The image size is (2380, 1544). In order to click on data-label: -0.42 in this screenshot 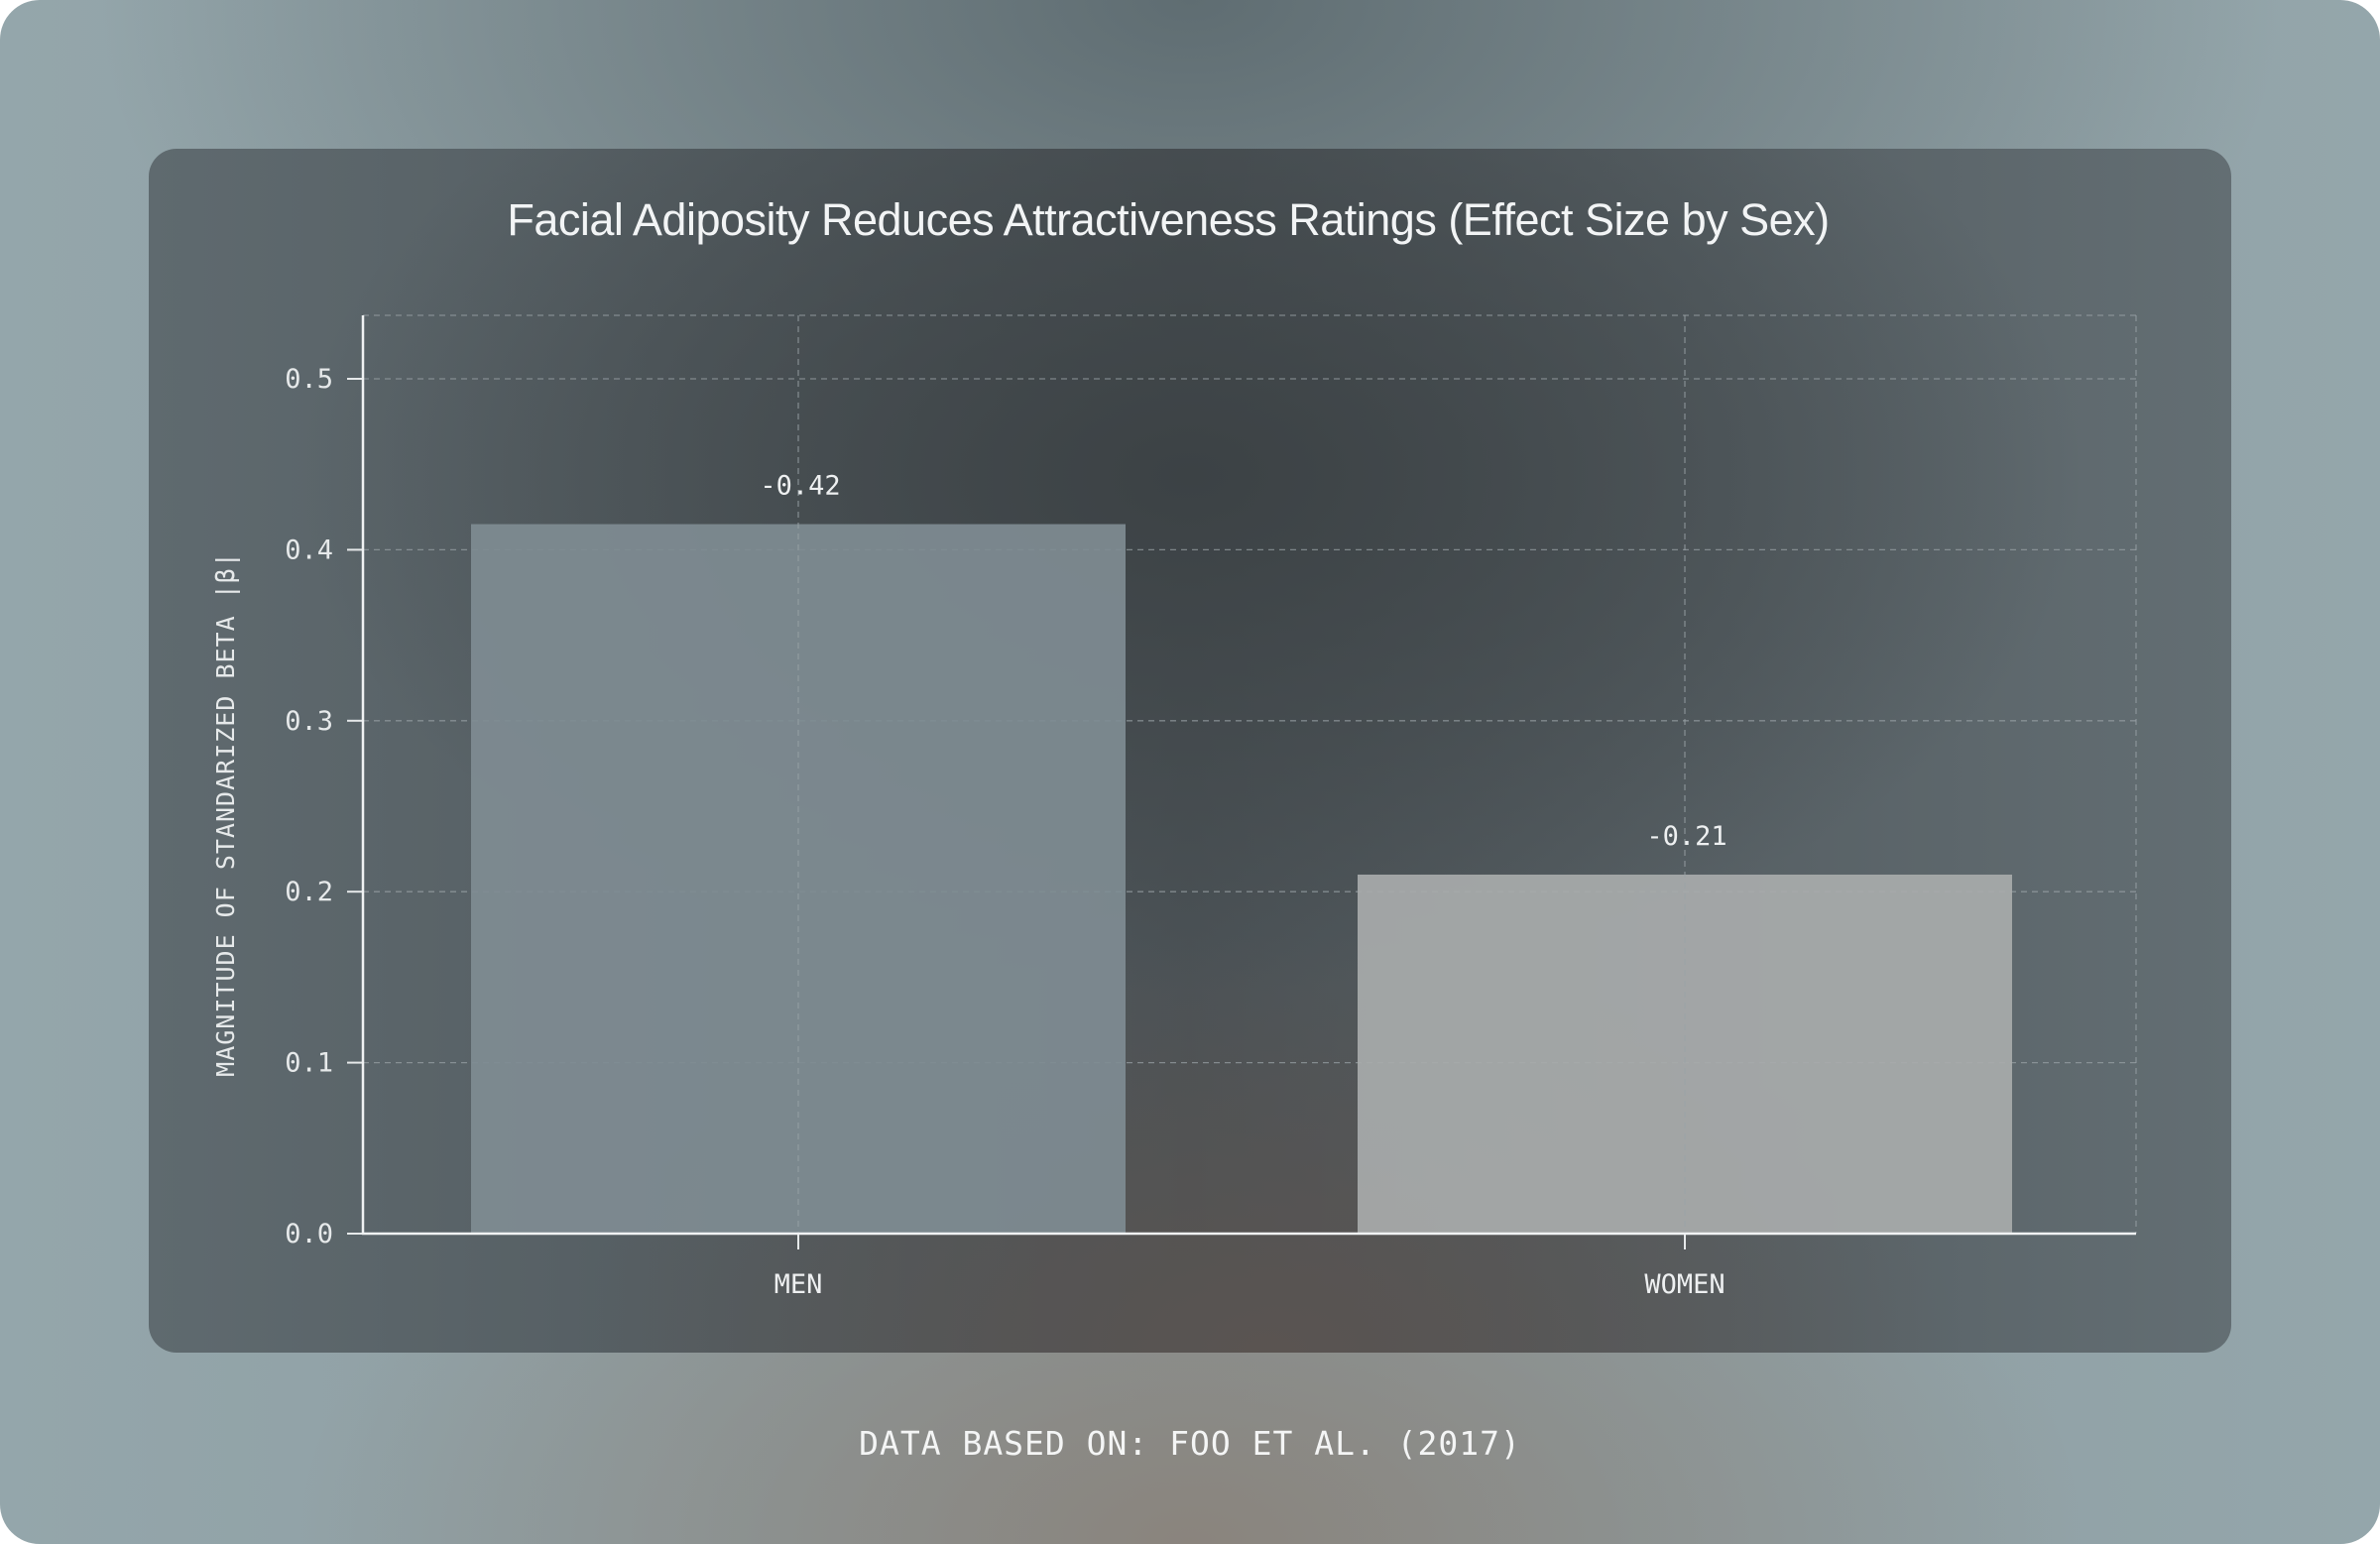, I will do `click(800, 486)`.